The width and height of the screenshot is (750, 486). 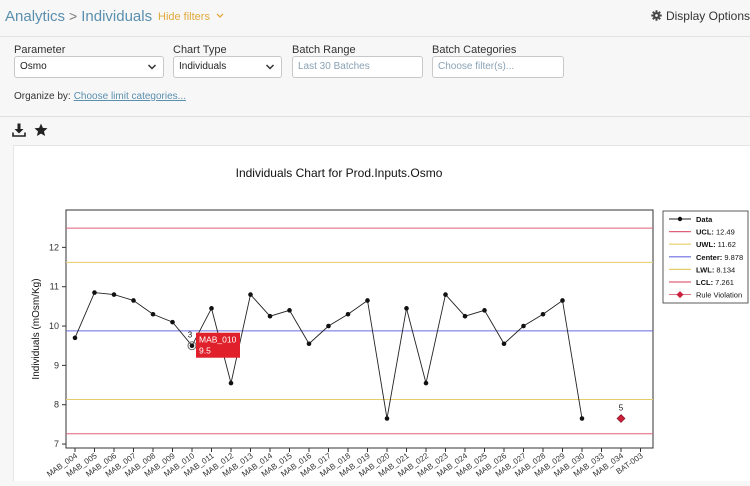 I want to click on y-tick-label: 10, so click(x=54, y=326).